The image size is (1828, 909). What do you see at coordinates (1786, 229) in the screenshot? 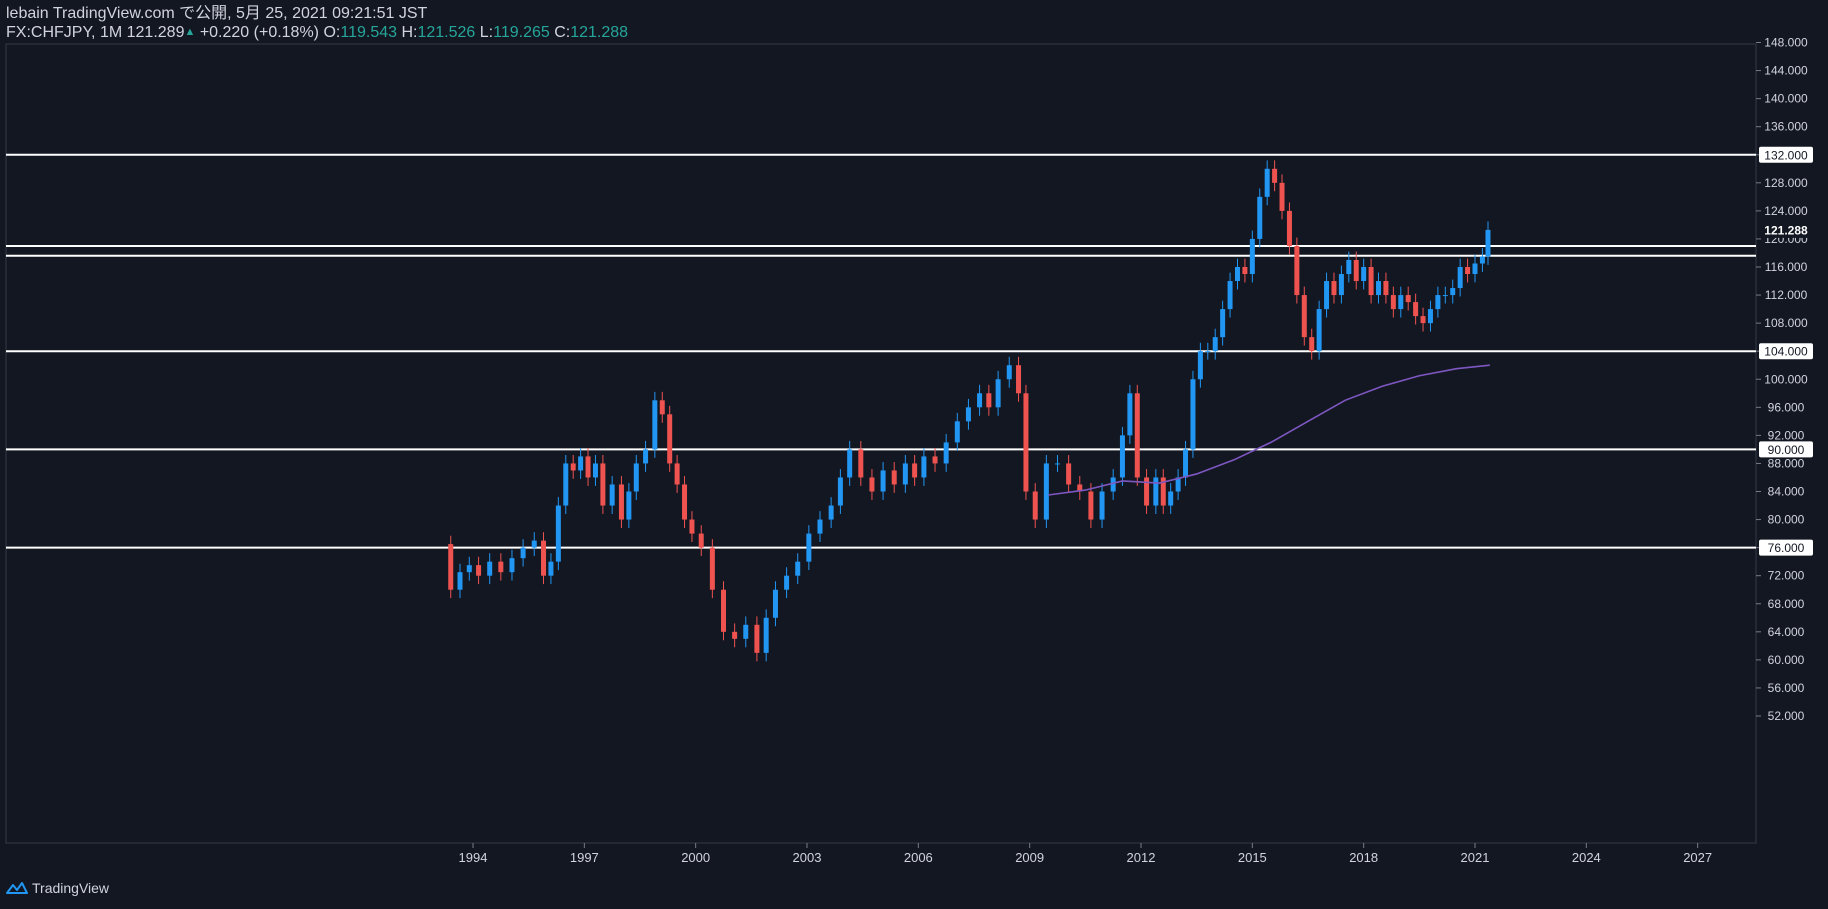
I see `current-price-box` at bounding box center [1786, 229].